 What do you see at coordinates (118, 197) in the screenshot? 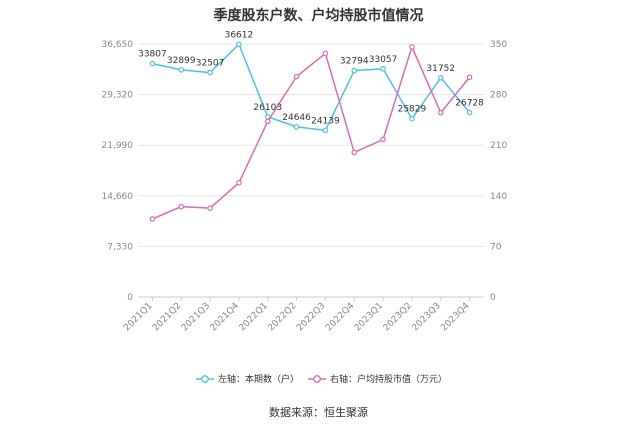
I see `y-left-tick-label: 14,660` at bounding box center [118, 197].